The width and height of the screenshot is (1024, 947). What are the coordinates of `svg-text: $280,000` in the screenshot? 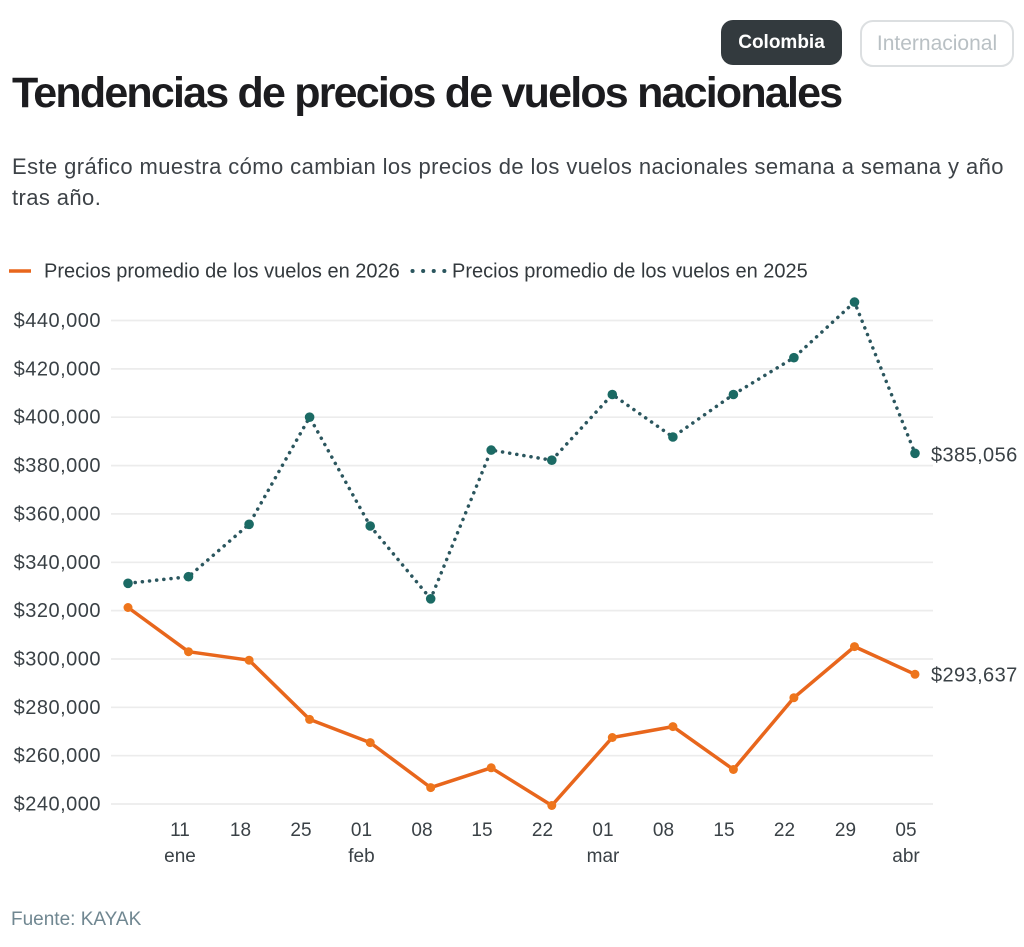 It's located at (57, 708).